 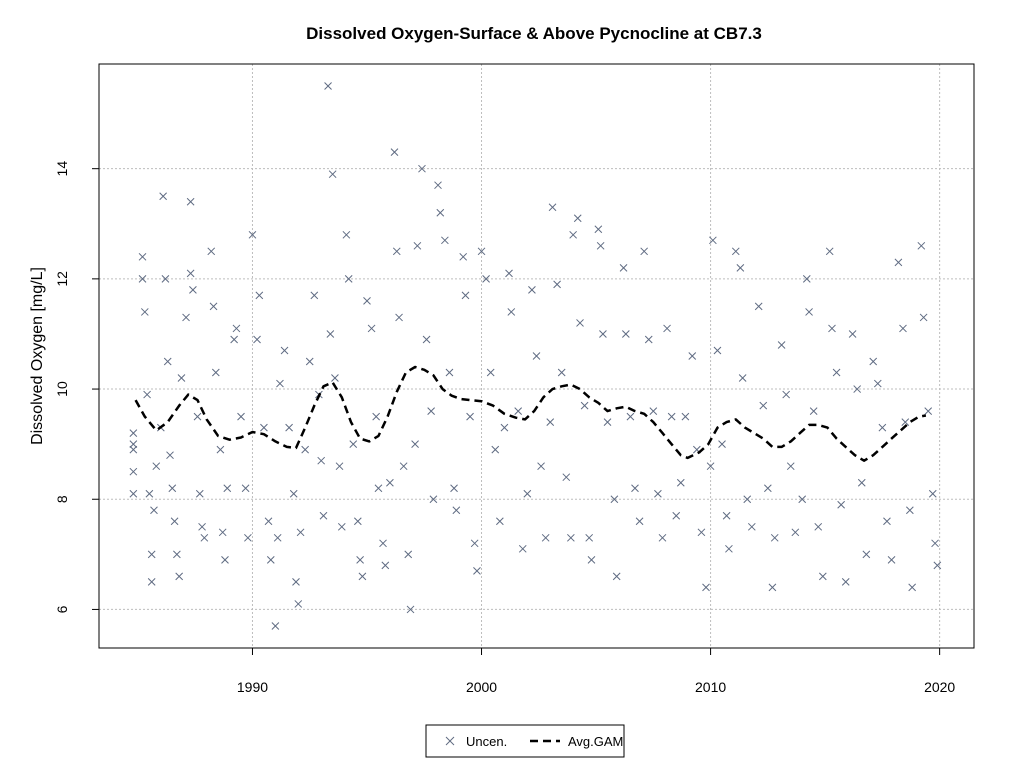 What do you see at coordinates (252, 687) in the screenshot?
I see `x-tick-label: 1990` at bounding box center [252, 687].